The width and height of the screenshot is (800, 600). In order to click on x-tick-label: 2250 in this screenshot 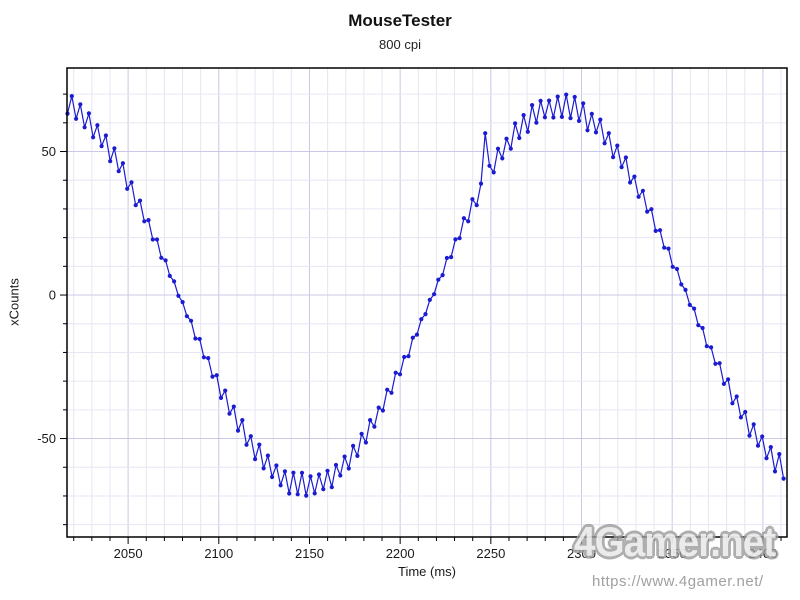, I will do `click(490, 553)`.